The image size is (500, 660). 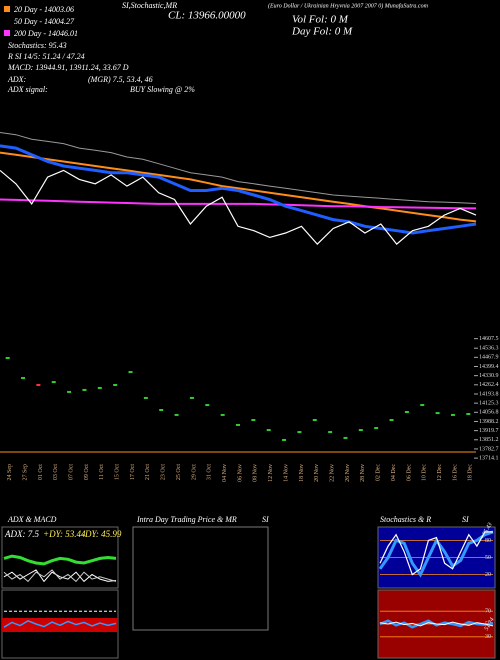 What do you see at coordinates (210, 472) in the screenshot?
I see `date-label: 31 Oct` at bounding box center [210, 472].